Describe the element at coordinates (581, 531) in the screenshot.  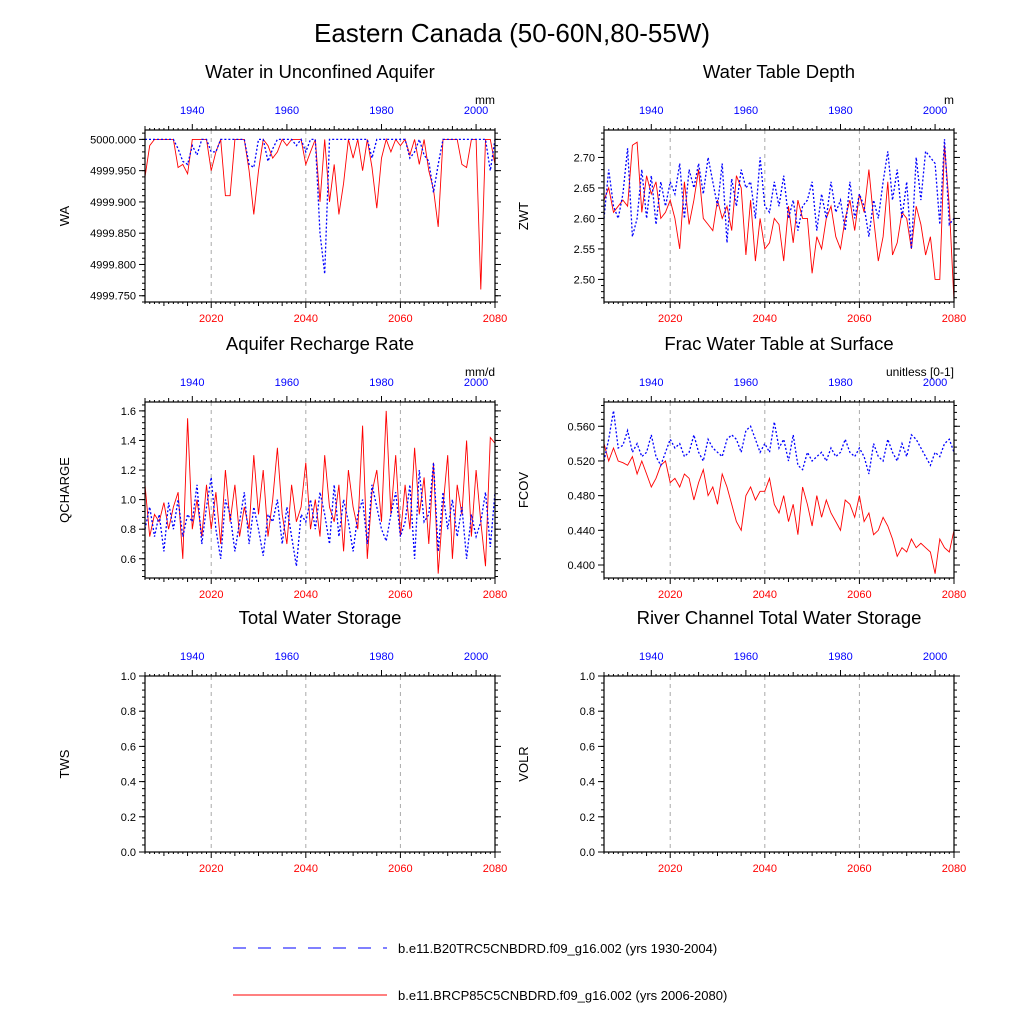
I see `y-tick-label: 0.440` at that location.